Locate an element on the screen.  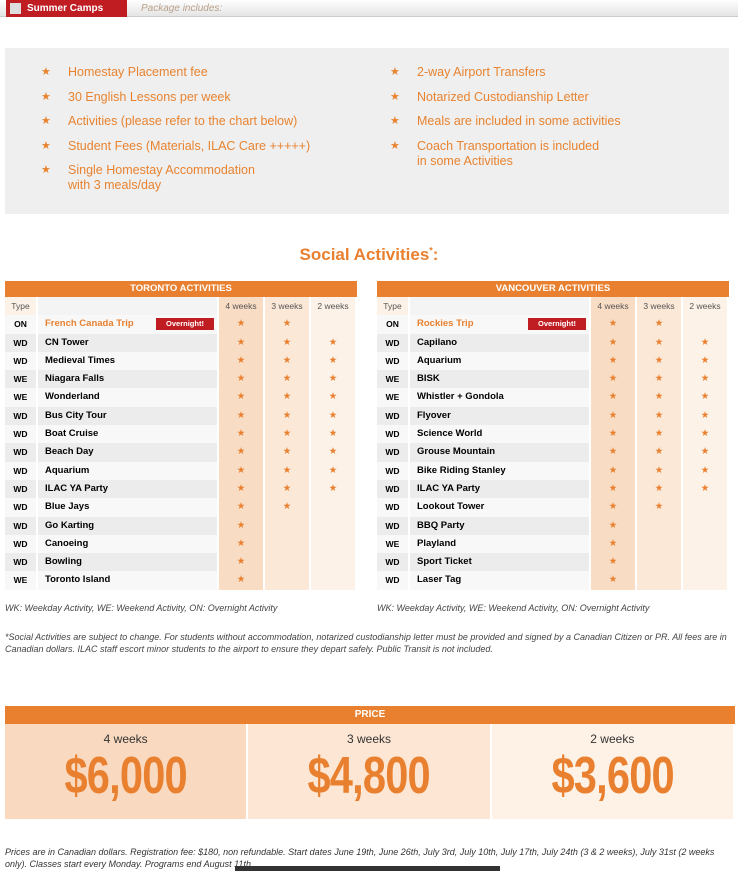
activity-name-text: Whistler + Gondola is located at coordinates (460, 397).